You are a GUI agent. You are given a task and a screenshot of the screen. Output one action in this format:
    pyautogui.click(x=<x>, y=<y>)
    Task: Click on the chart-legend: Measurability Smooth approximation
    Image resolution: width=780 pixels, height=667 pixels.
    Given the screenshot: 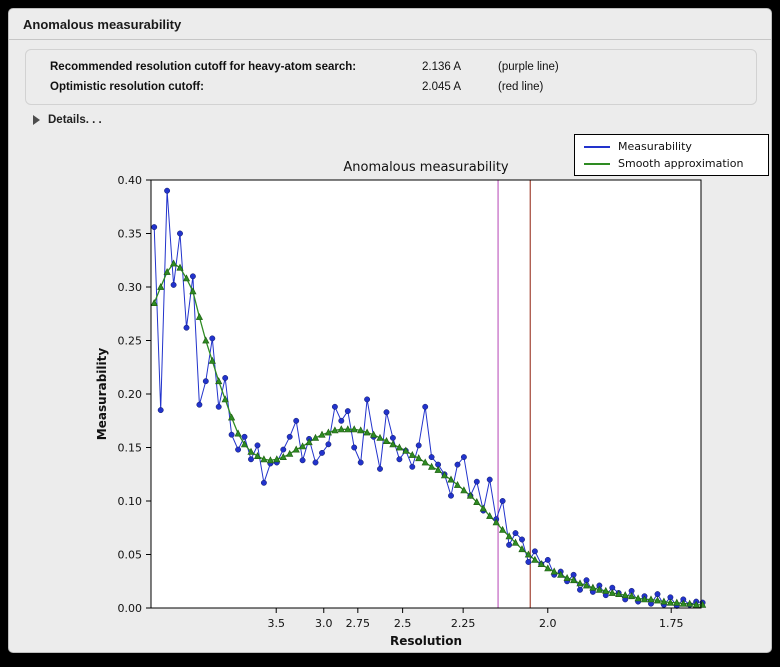 What is the action you would take?
    pyautogui.click(x=671, y=155)
    